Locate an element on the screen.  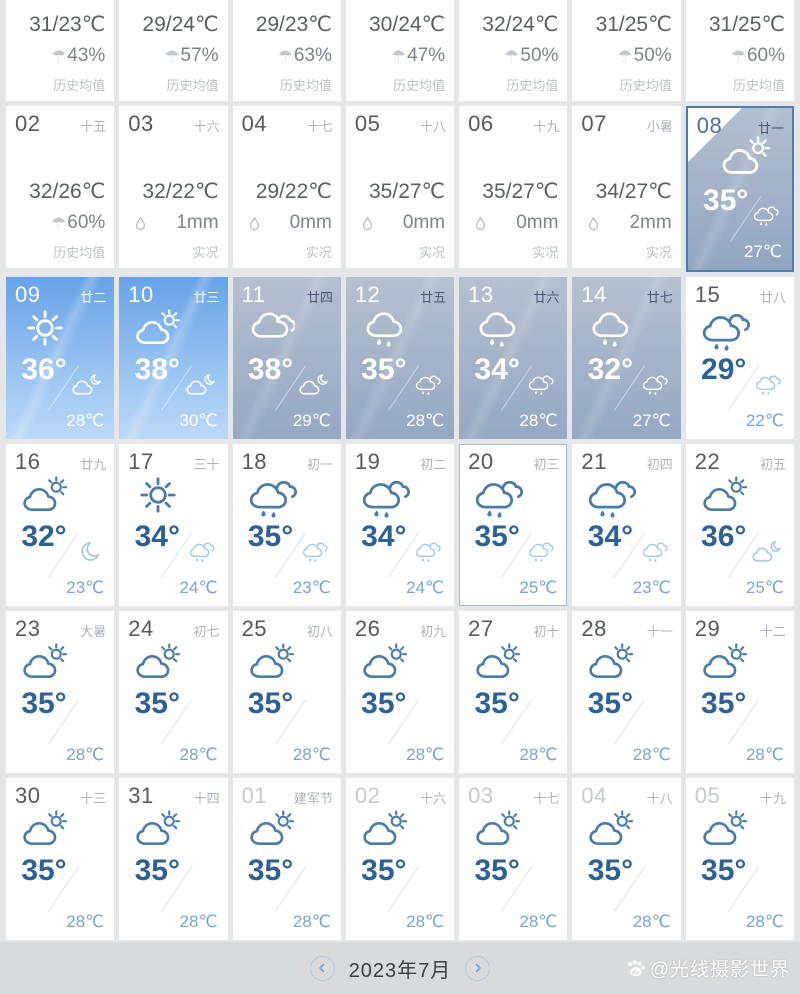
cell-stats: 29/24℃ ☂ 57% 历史均值 is located at coordinates (173, 53).